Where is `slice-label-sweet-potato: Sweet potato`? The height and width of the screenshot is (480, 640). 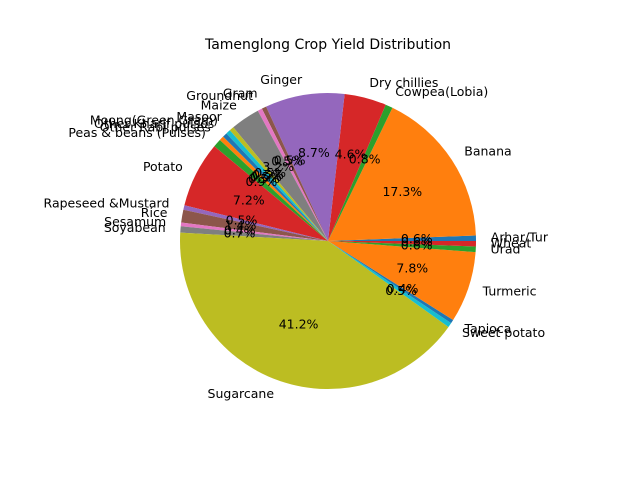
slice-label-sweet-potato: Sweet potato is located at coordinates (503, 332).